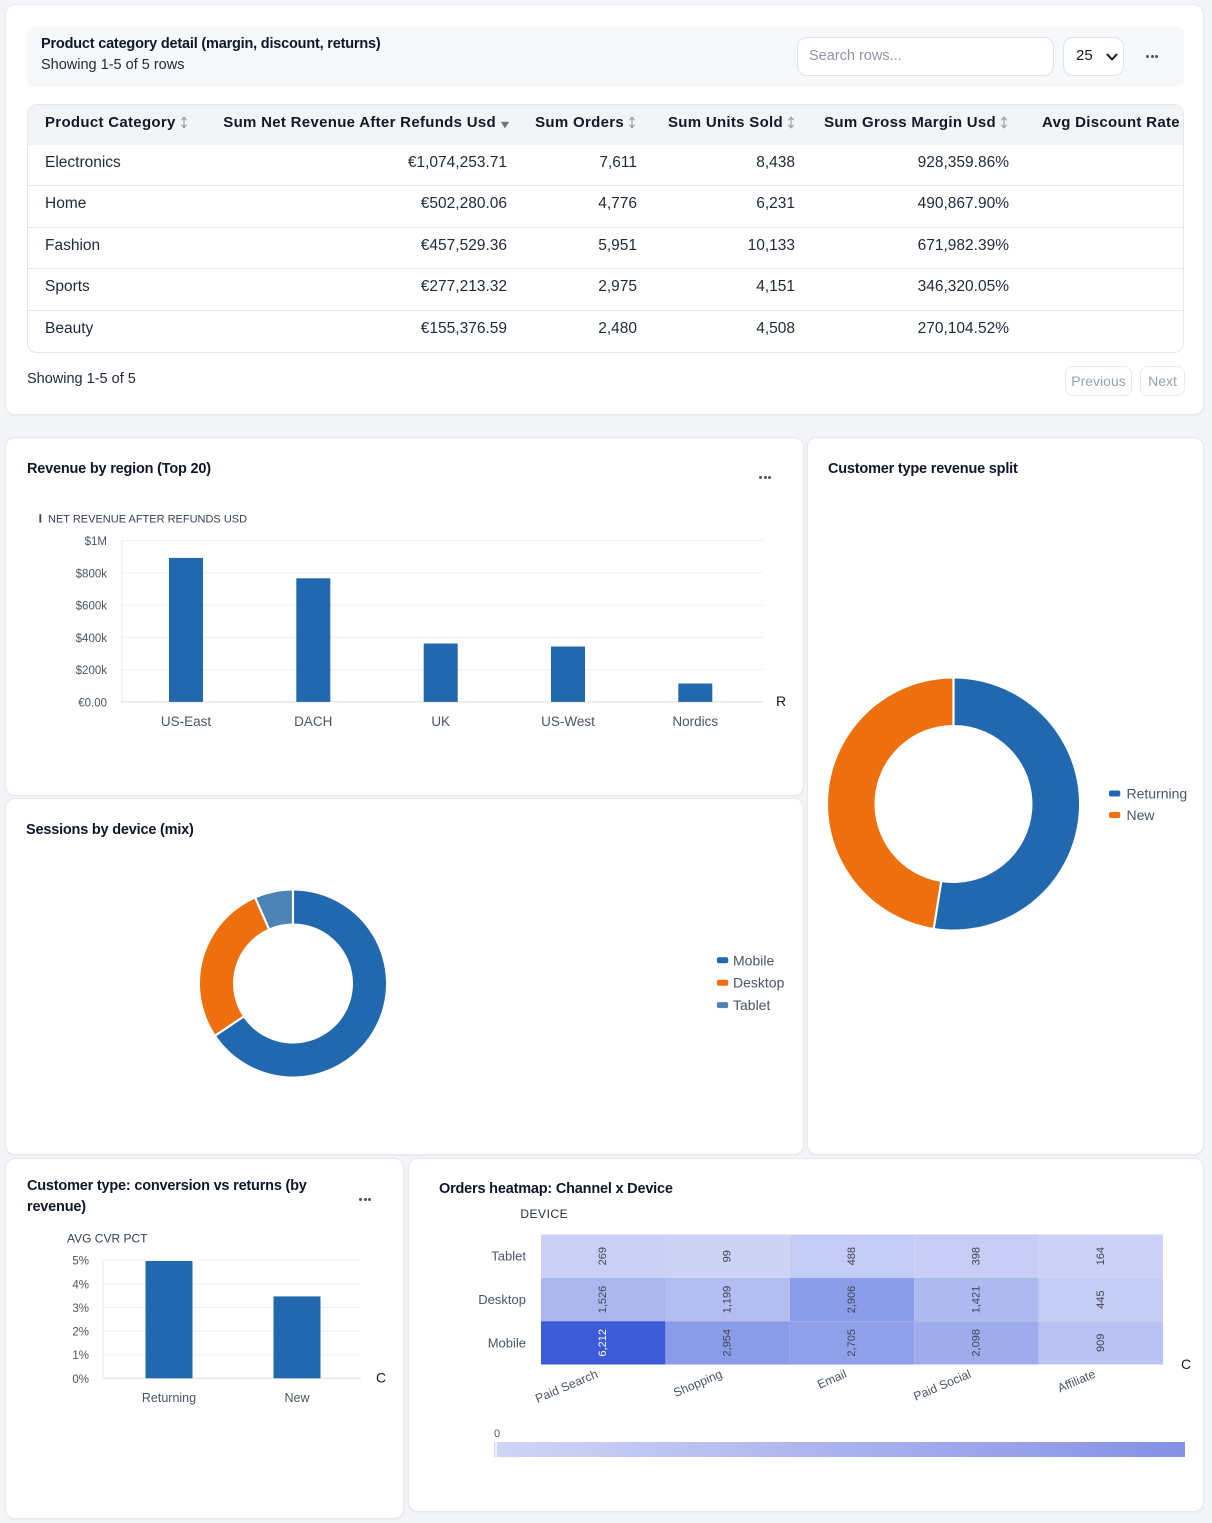 The width and height of the screenshot is (1212, 1523). Describe the element at coordinates (147, 519) in the screenshot. I see `svg-text: NET REVENUE AFTER REFUNDS USD` at that location.